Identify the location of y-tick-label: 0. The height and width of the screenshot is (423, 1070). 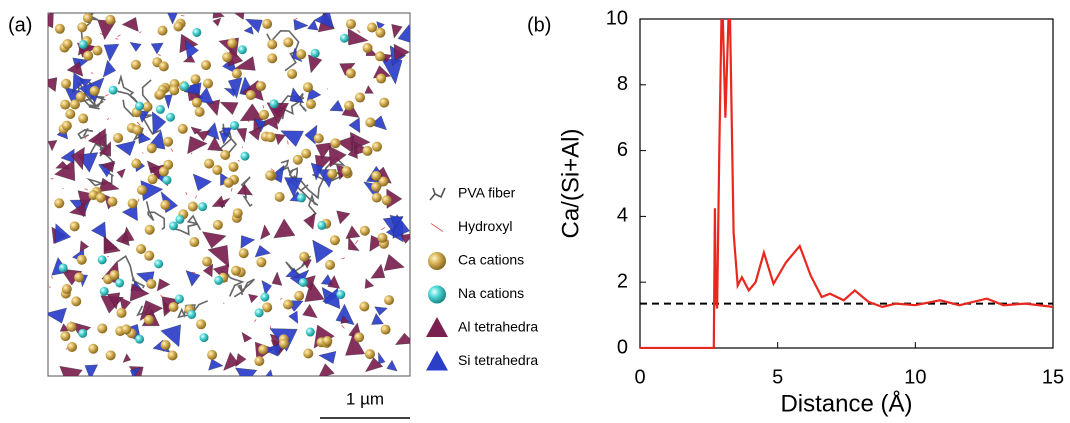
(622, 347).